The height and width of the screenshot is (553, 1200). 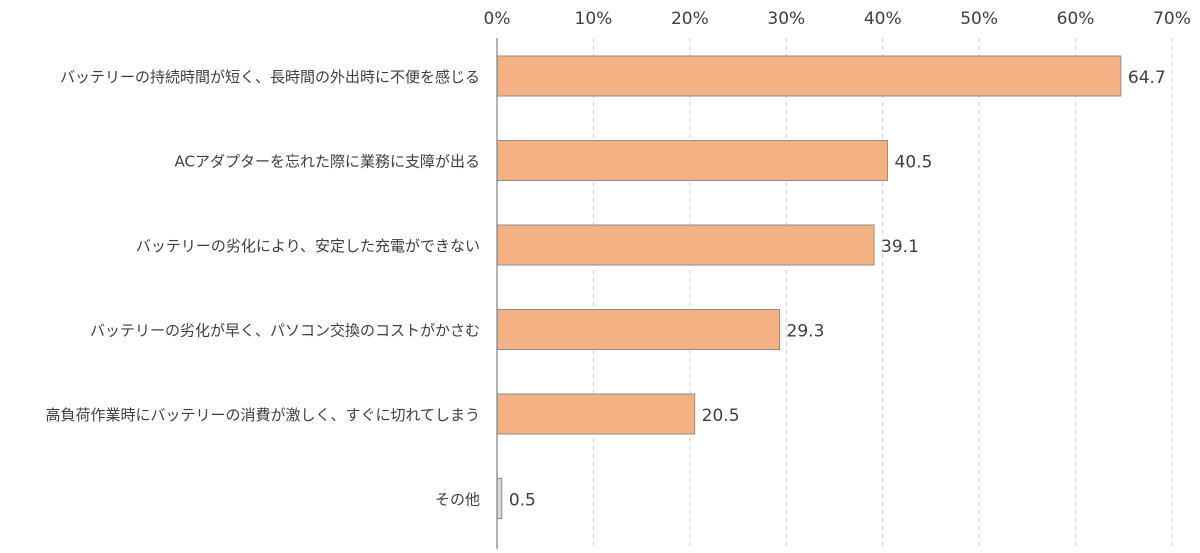 I want to click on x-tick-label: 60%, so click(x=1076, y=19).